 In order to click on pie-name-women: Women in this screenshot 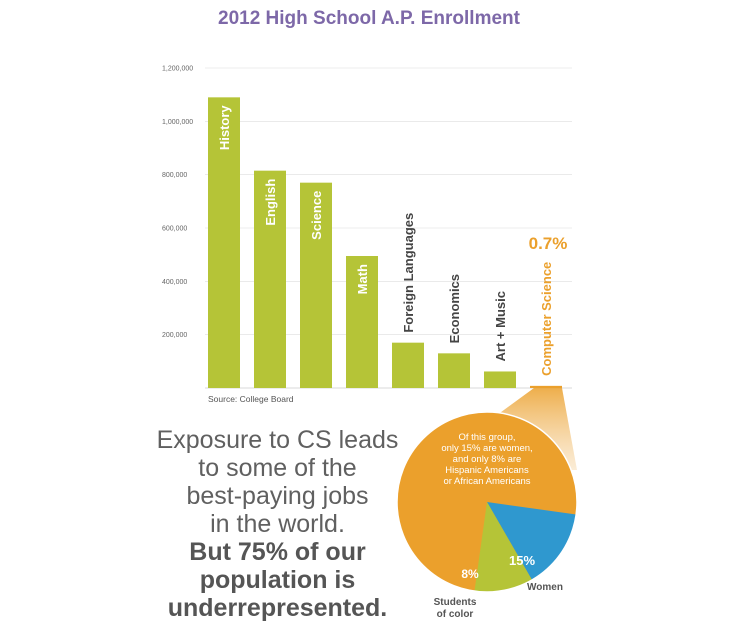, I will do `click(545, 587)`.